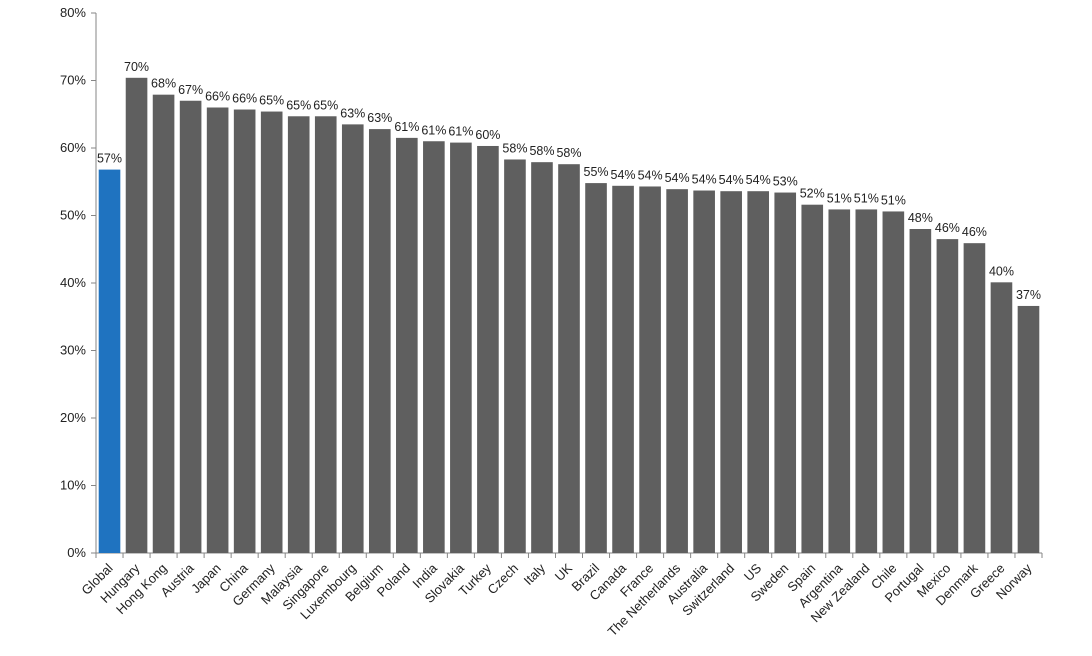 The height and width of the screenshot is (656, 1092). I want to click on data-label: 37%, so click(1028, 295).